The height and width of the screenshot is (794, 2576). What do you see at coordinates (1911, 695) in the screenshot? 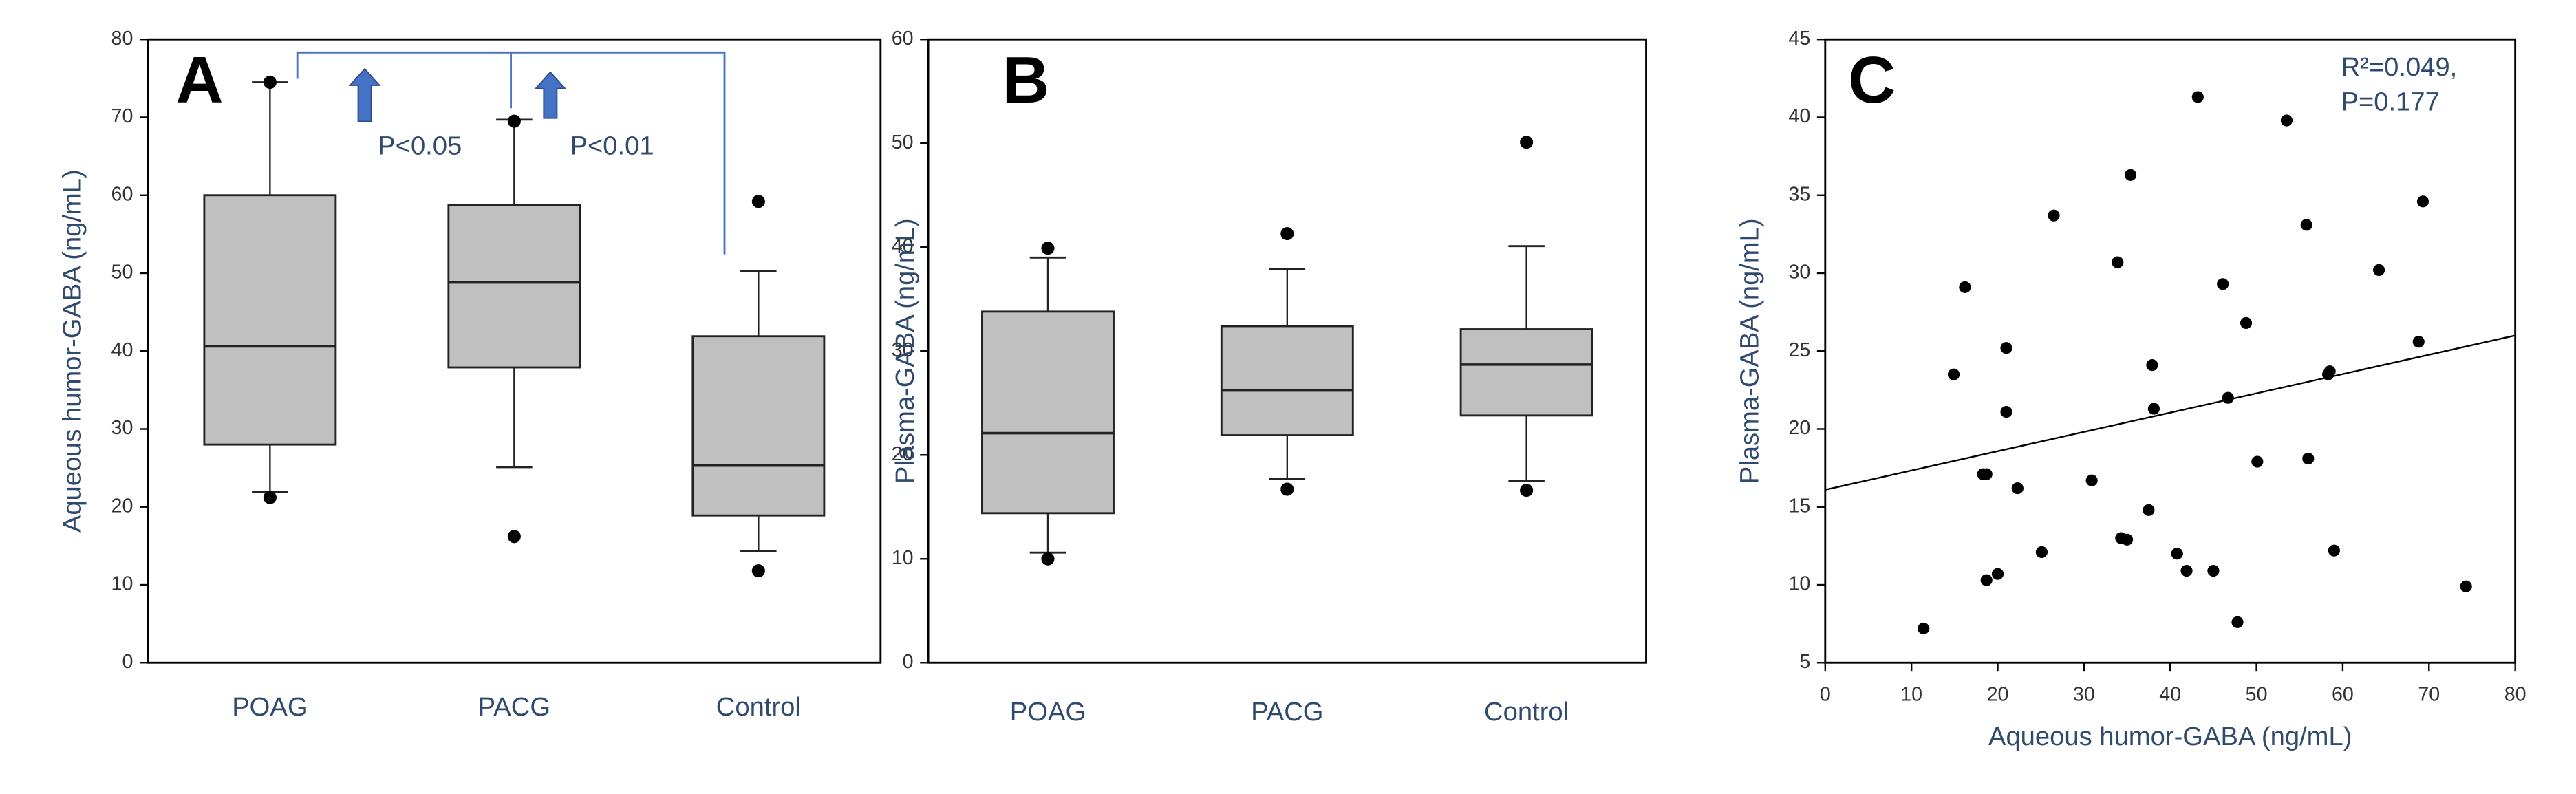
I see `x-tick-label: 10` at bounding box center [1911, 695].